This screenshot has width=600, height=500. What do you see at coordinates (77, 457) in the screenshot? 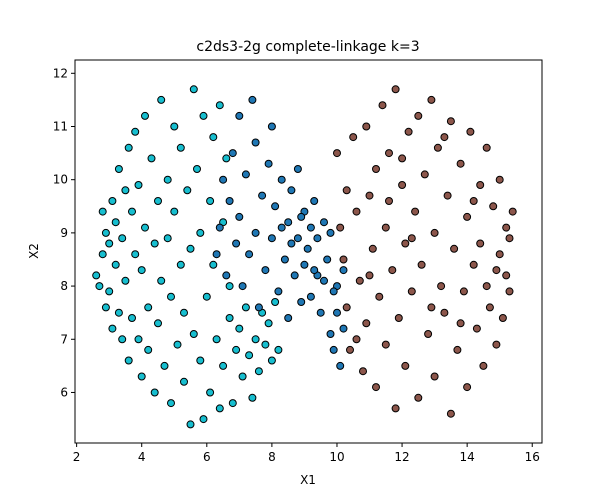
I see `x-tick-label: 2` at bounding box center [77, 457].